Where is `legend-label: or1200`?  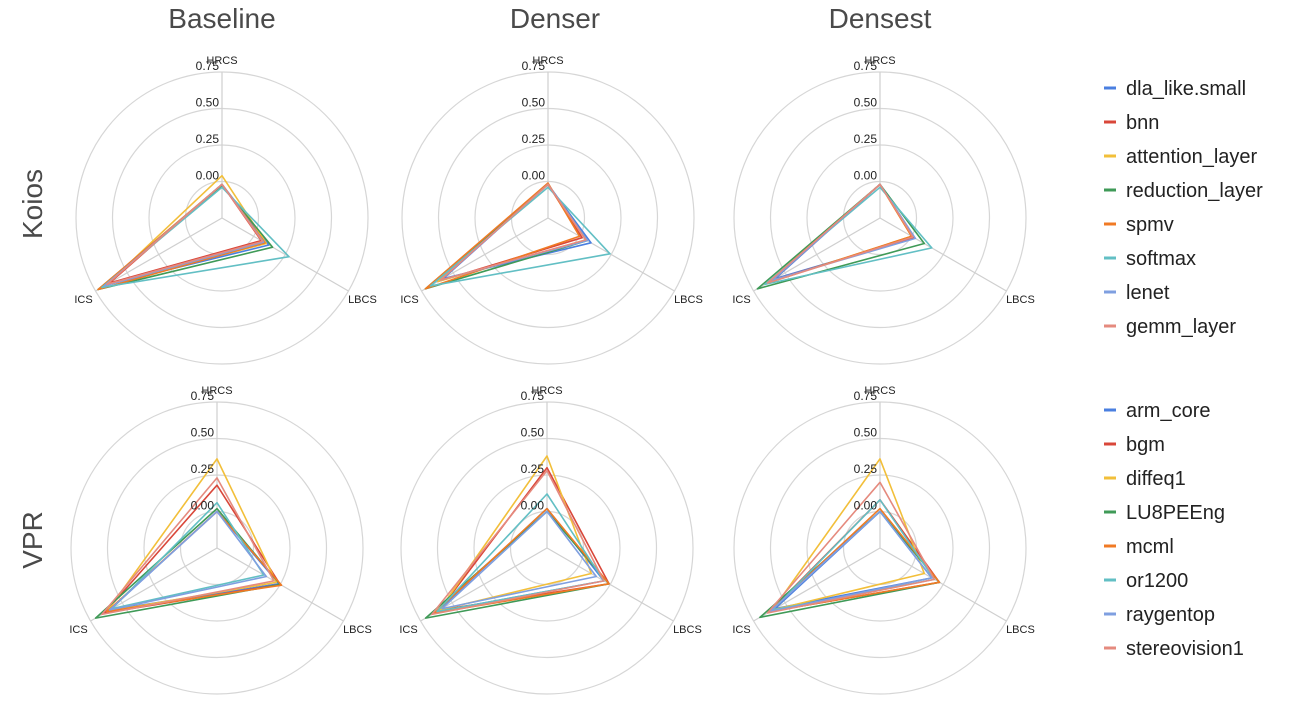 legend-label: or1200 is located at coordinates (1157, 581).